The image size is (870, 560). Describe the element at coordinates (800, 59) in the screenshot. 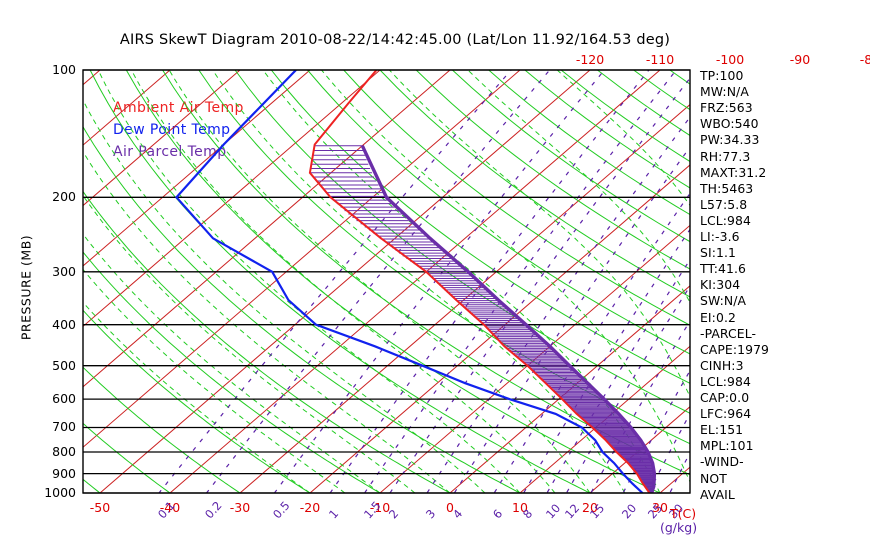

I see `top-temp-tick: -90` at that location.